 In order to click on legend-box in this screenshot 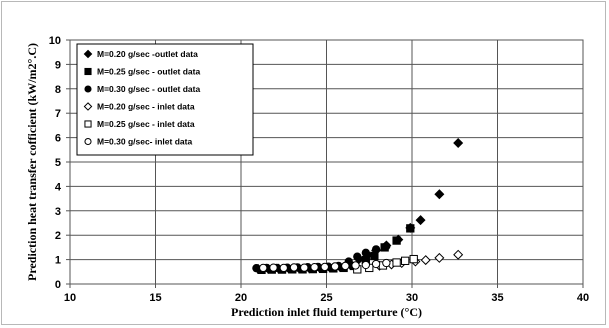, I will do `click(165, 99)`.